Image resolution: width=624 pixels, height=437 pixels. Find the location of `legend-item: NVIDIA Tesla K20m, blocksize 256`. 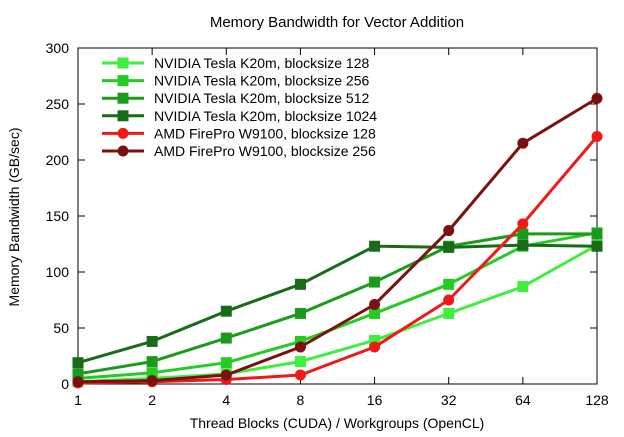

legend-item: NVIDIA Tesla K20m, blocksize 256 is located at coordinates (236, 81).